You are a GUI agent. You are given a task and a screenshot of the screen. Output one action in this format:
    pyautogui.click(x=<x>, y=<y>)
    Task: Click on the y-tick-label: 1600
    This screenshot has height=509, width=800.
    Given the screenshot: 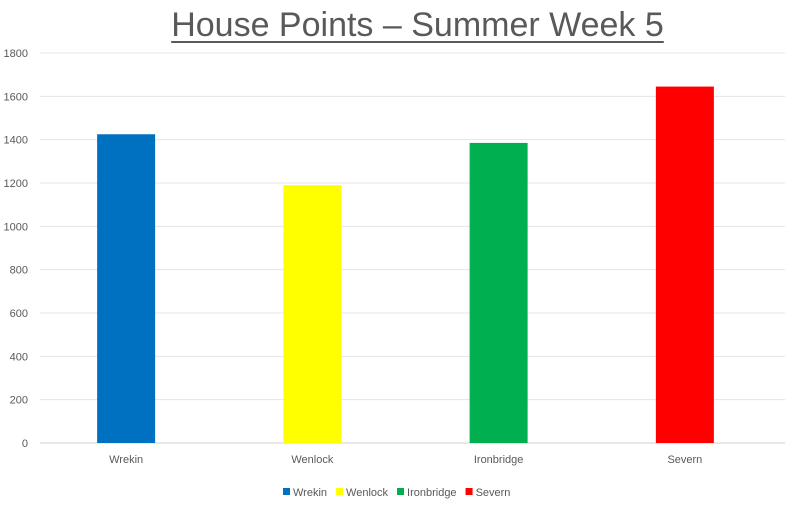 What is the action you would take?
    pyautogui.click(x=16, y=97)
    